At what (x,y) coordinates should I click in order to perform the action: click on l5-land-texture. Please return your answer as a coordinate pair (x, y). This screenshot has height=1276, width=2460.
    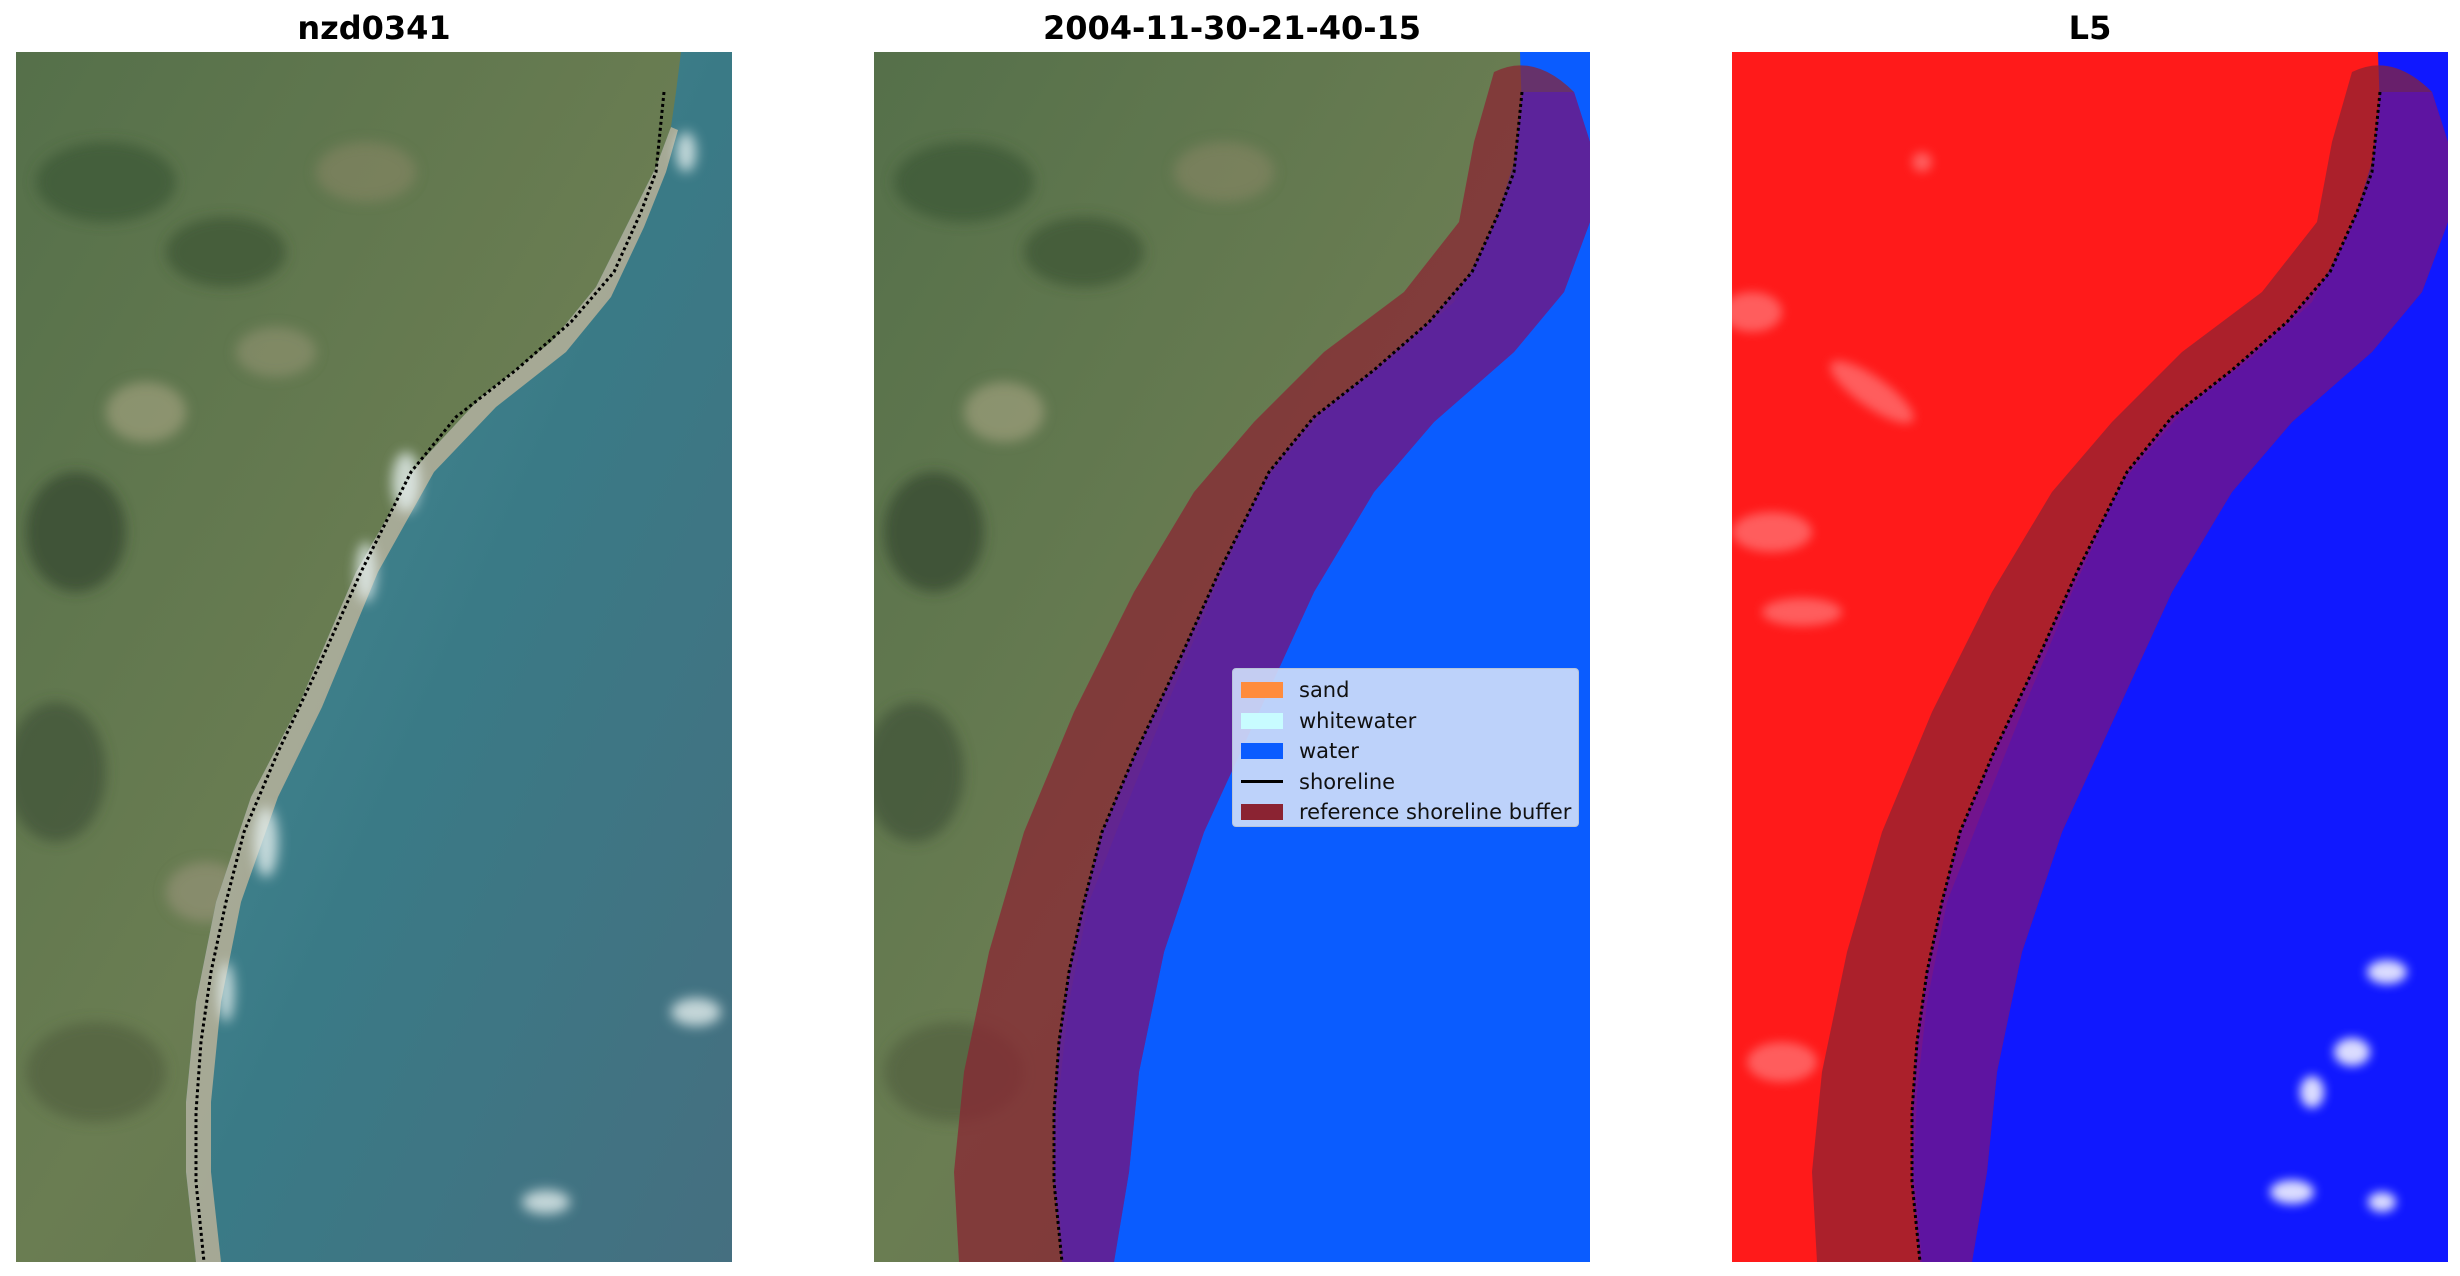
    Looking at the image, I should click on (1832, 617).